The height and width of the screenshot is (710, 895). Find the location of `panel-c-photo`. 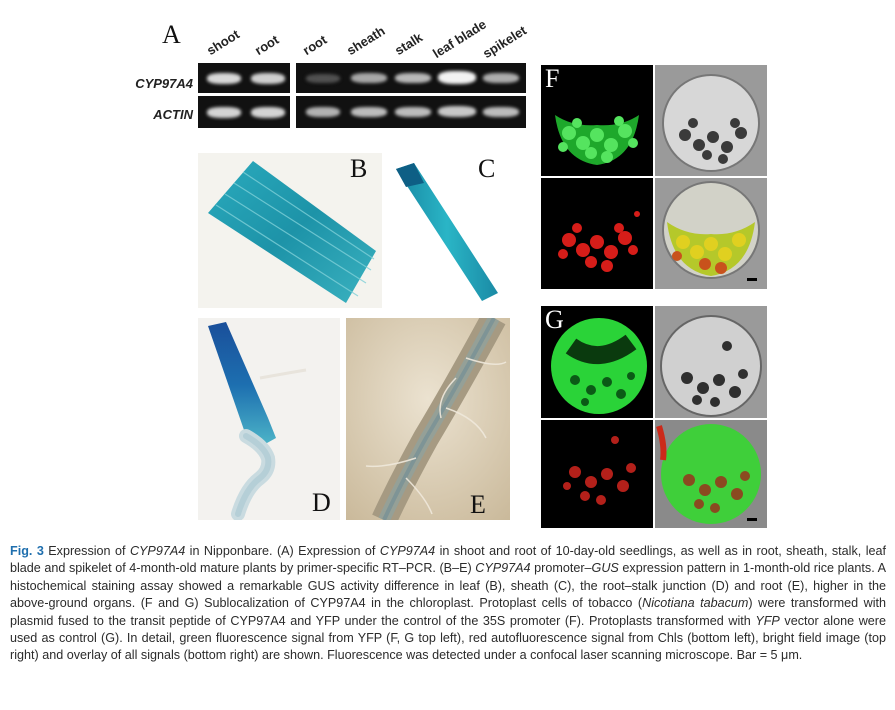

panel-c-photo is located at coordinates (449, 230).